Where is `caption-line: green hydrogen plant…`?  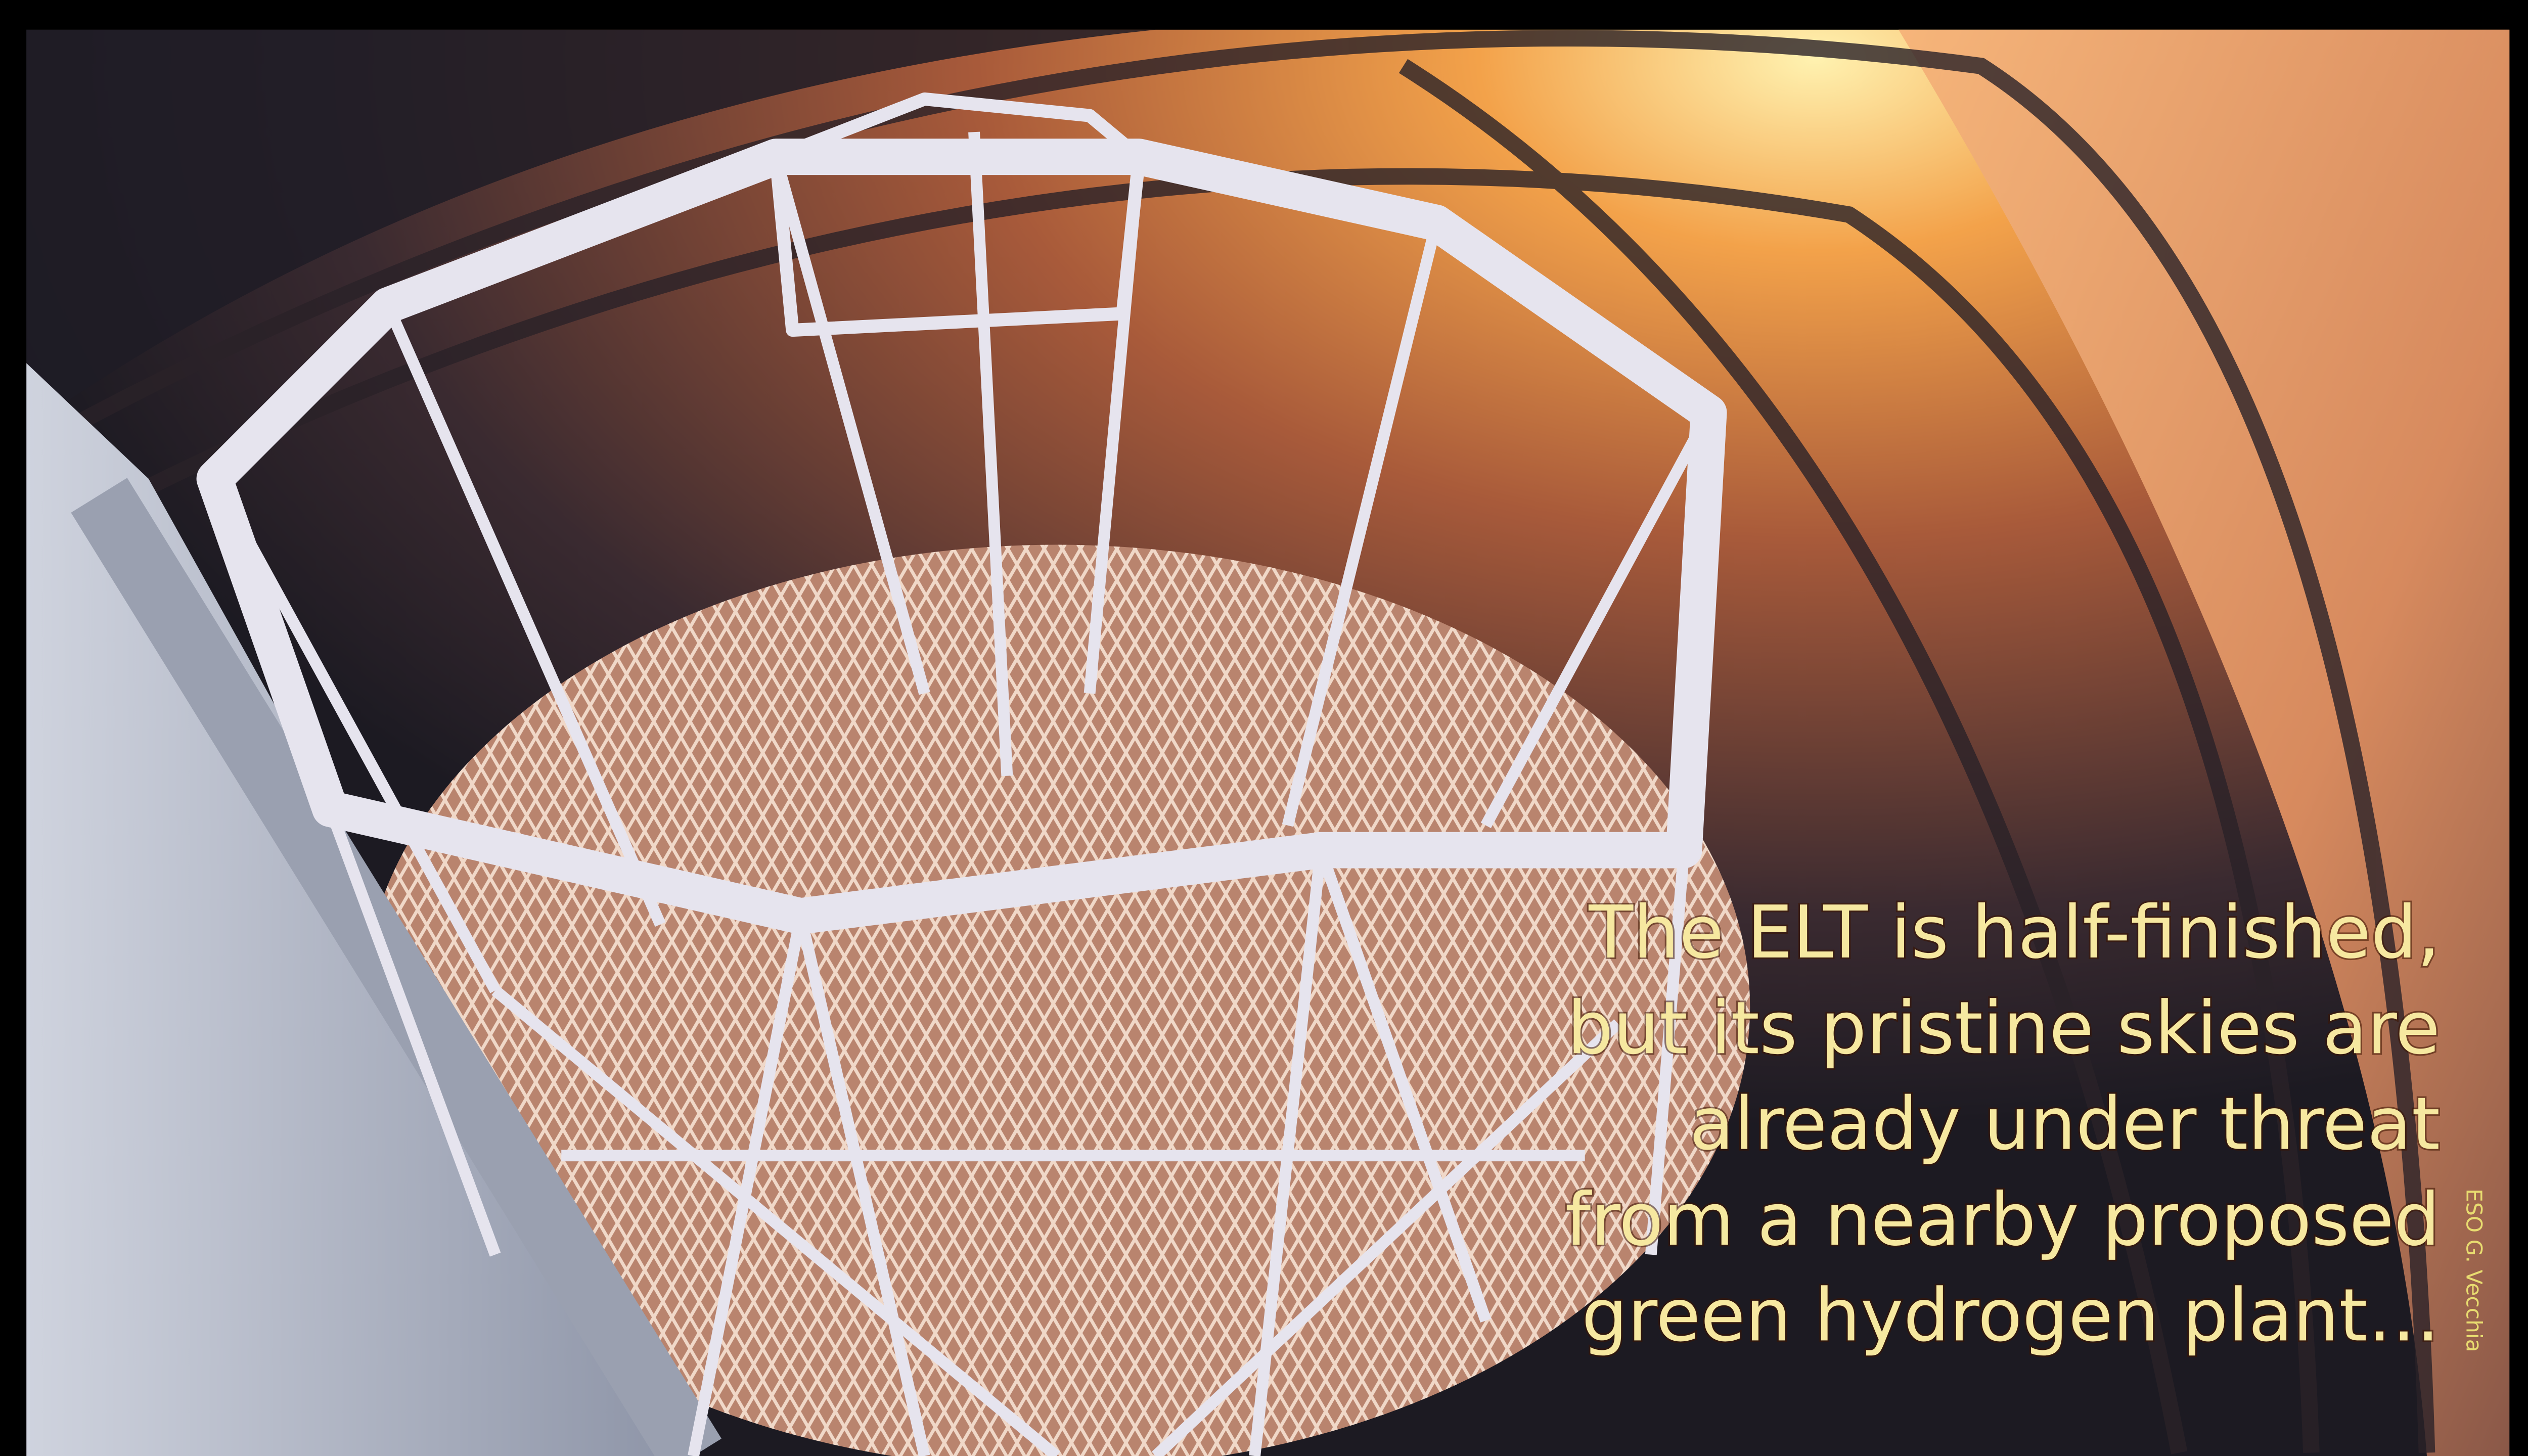 caption-line: green hydrogen plant… is located at coordinates (2011, 1315).